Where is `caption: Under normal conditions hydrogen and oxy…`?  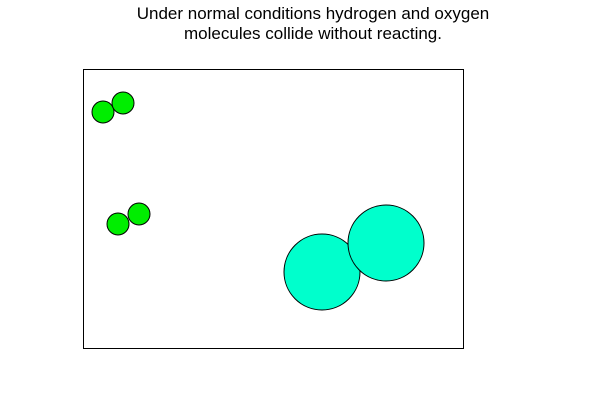
caption: Under normal conditions hydrogen and oxy… is located at coordinates (300, 24).